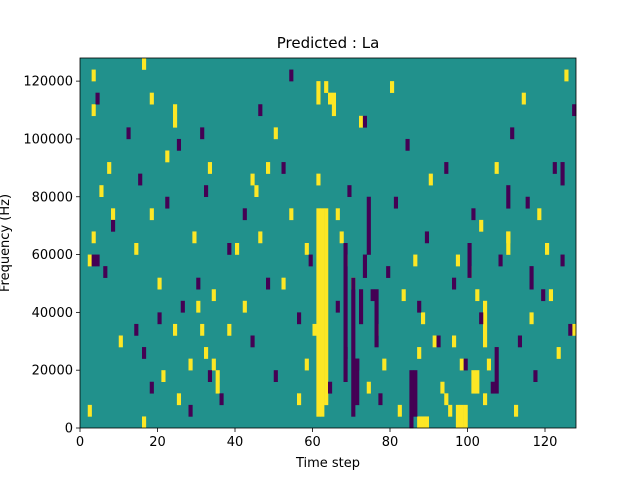 This screenshot has width=640, height=480. I want to click on x-tick-label: 0, so click(80, 442).